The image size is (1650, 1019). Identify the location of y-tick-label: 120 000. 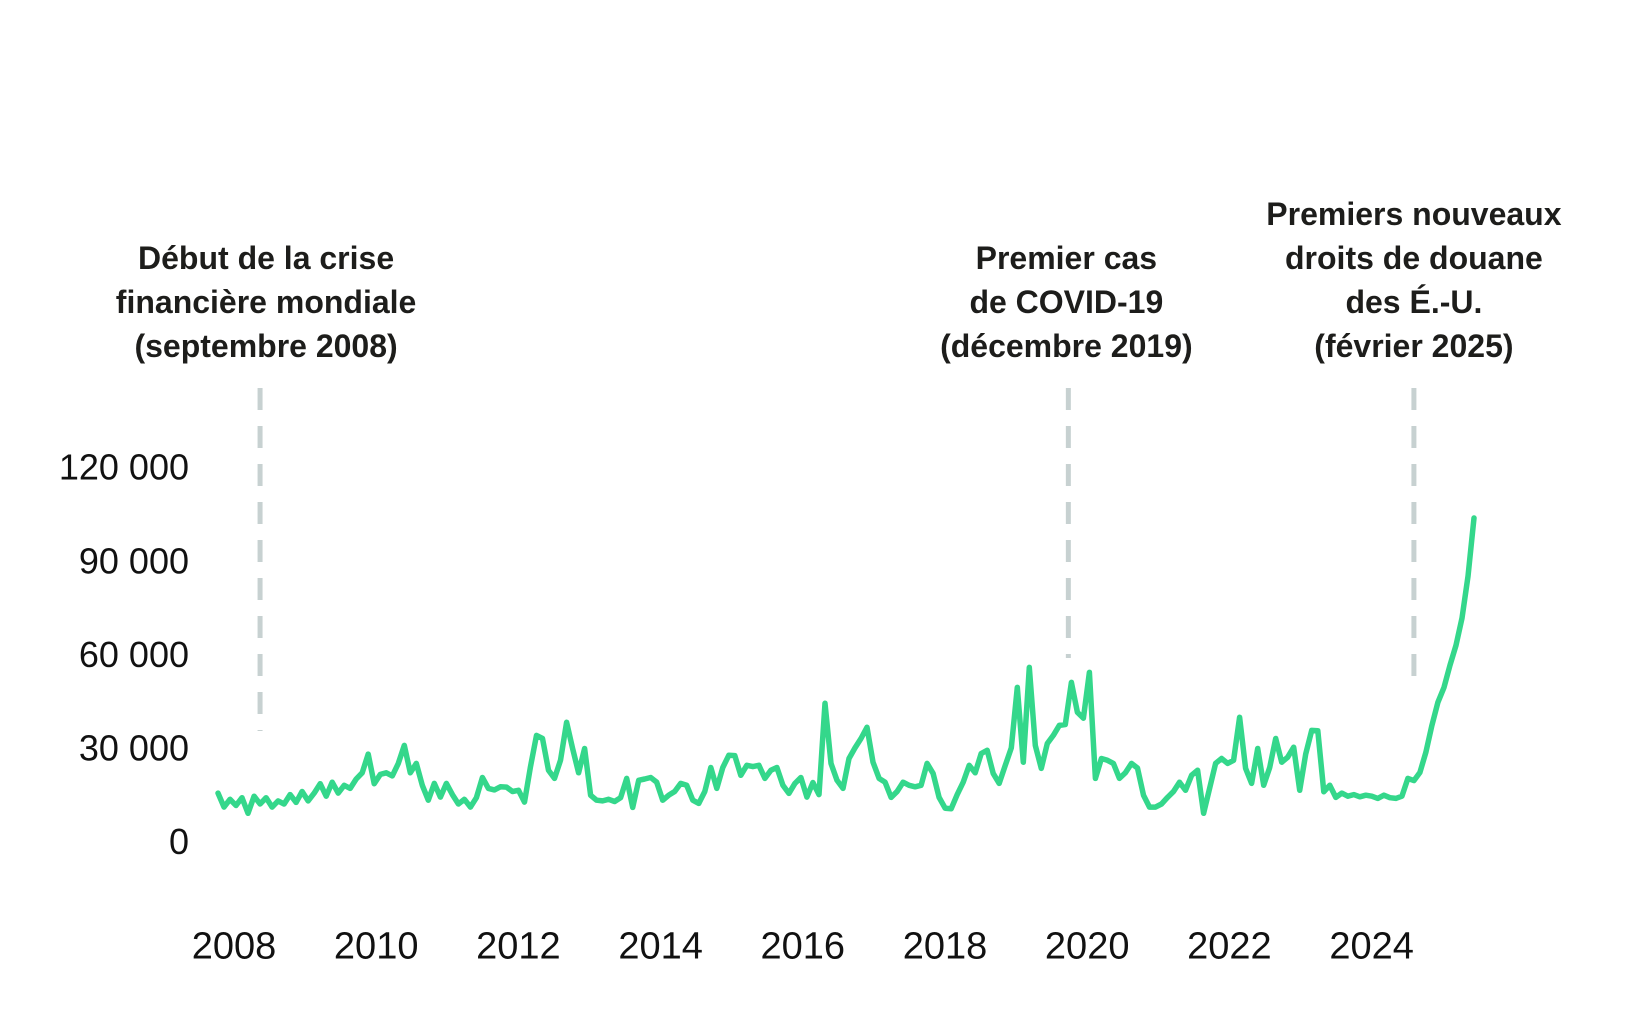
(124, 467).